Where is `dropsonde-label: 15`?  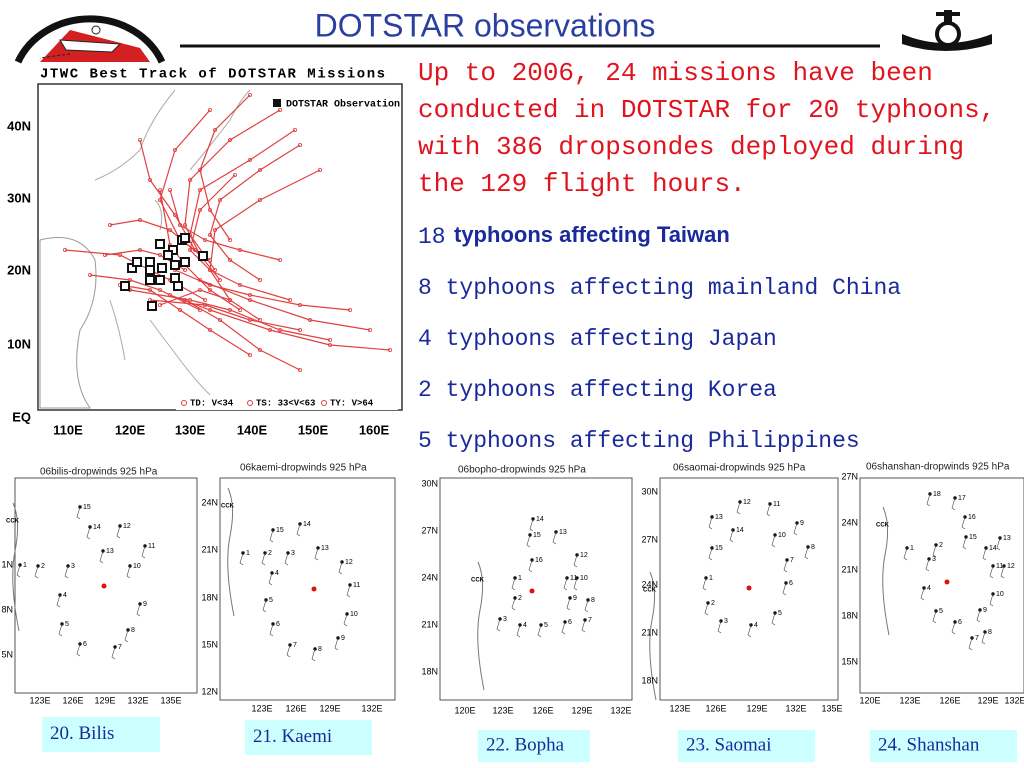
dropsonde-label: 15 is located at coordinates (87, 507).